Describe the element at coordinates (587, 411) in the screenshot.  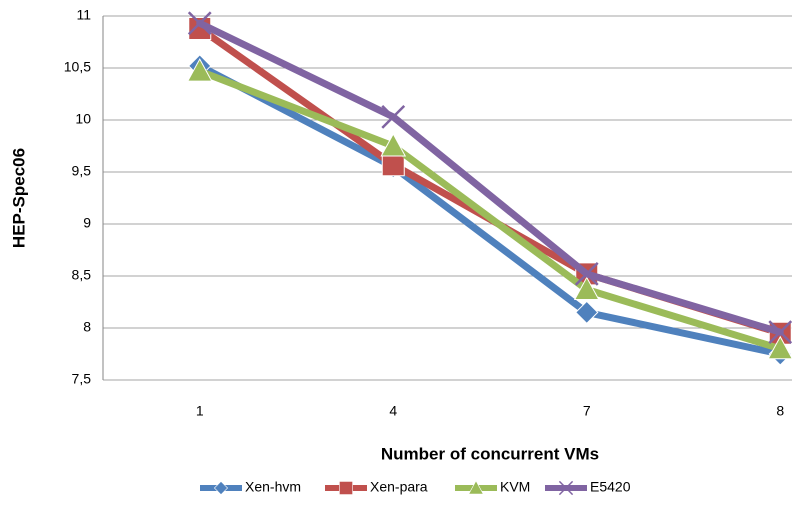
I see `x-tick-label: 7` at that location.